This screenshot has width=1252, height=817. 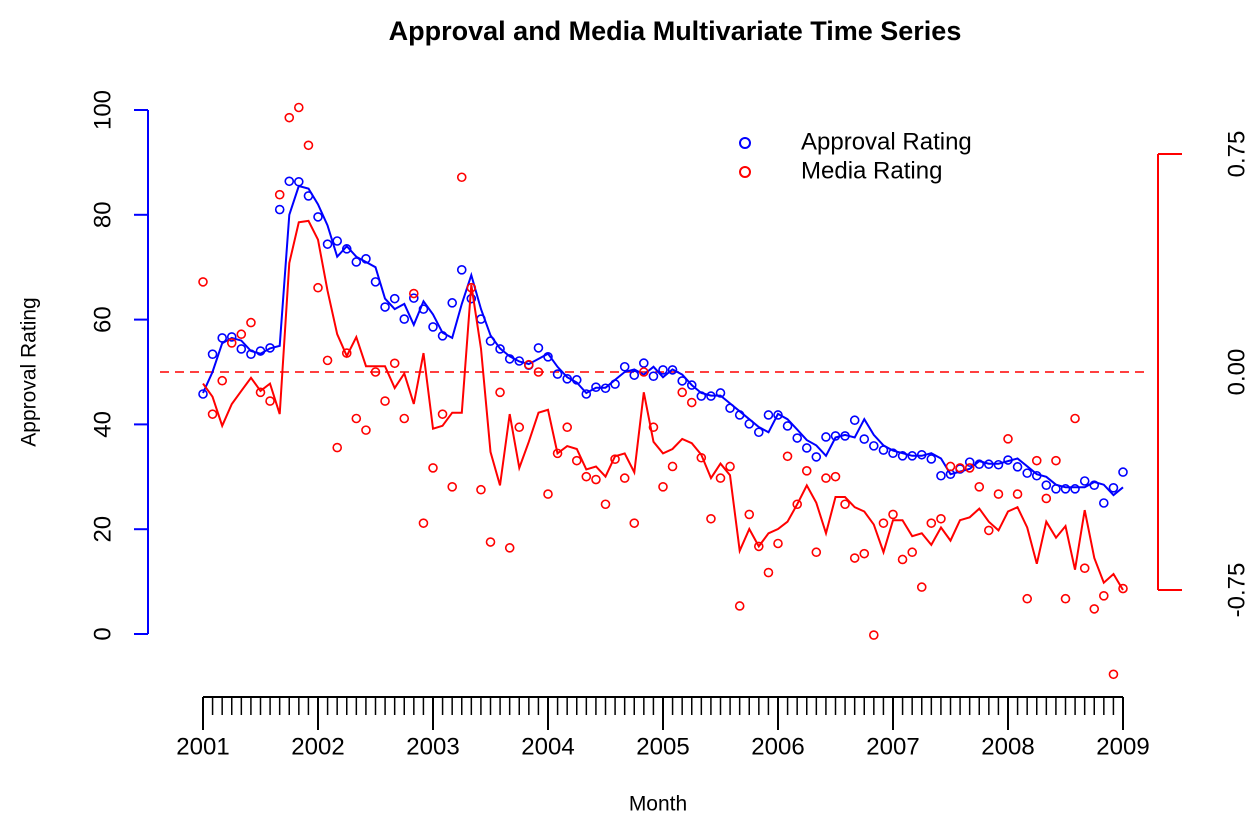 What do you see at coordinates (662, 746) in the screenshot?
I see `x-tick-label: 2005` at bounding box center [662, 746].